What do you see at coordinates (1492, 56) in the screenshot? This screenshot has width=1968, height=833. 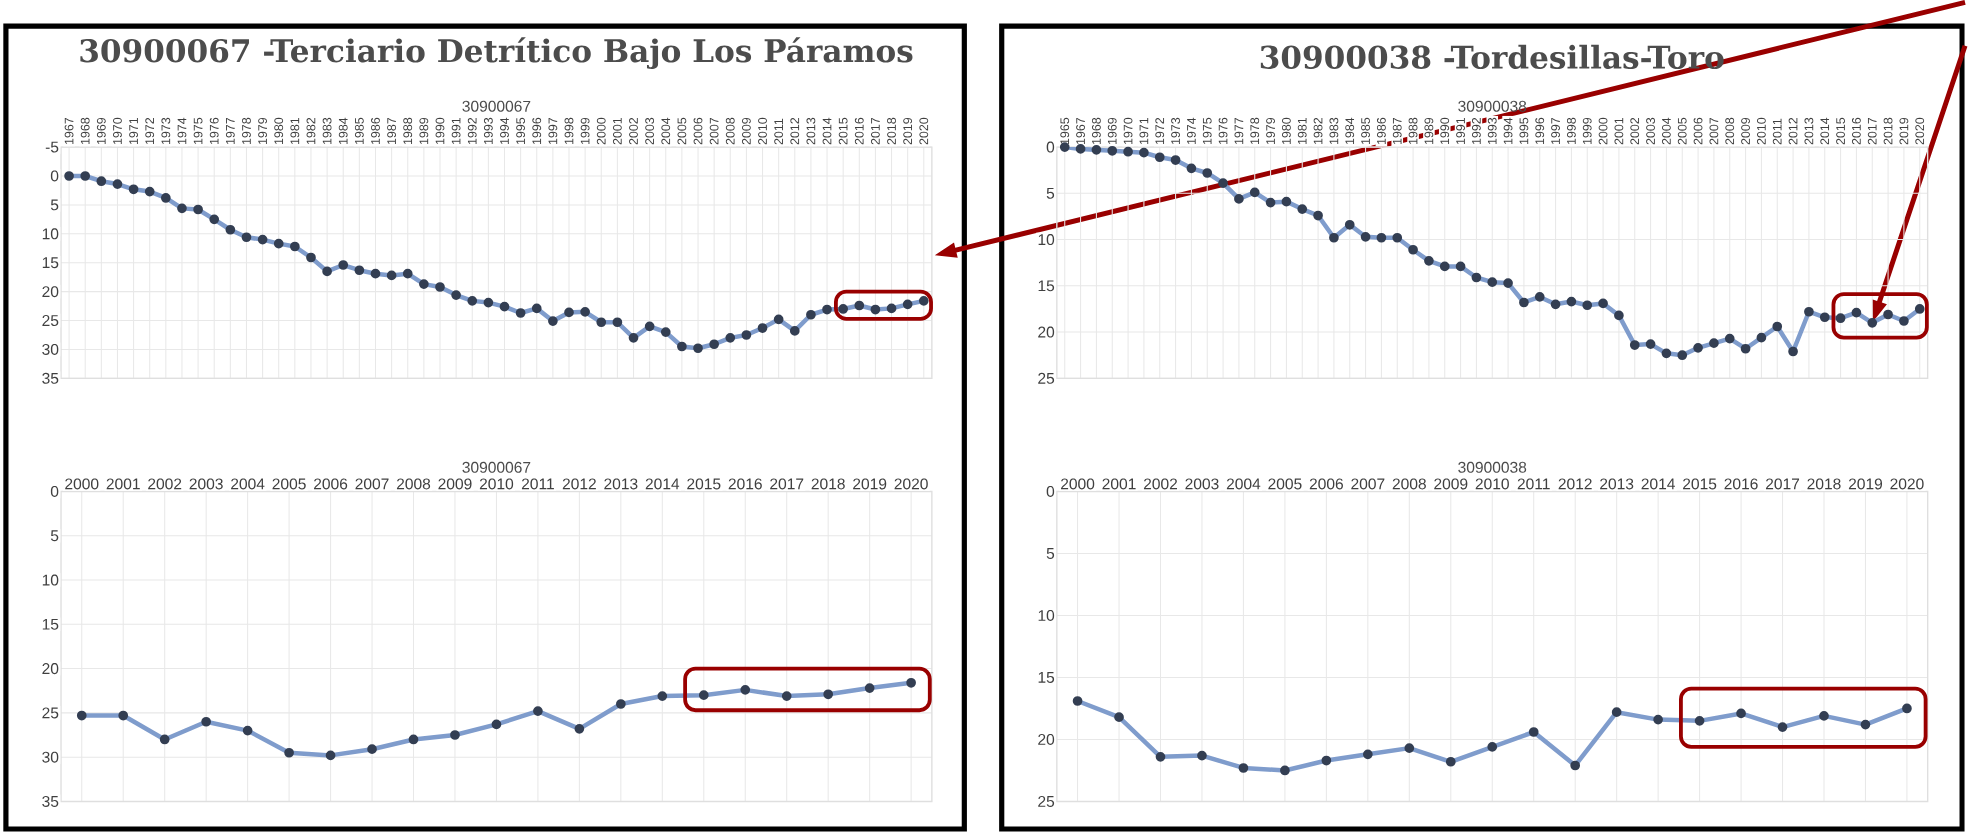 I see `chart-title: 30900038 -Tordesillas-Toro` at bounding box center [1492, 56].